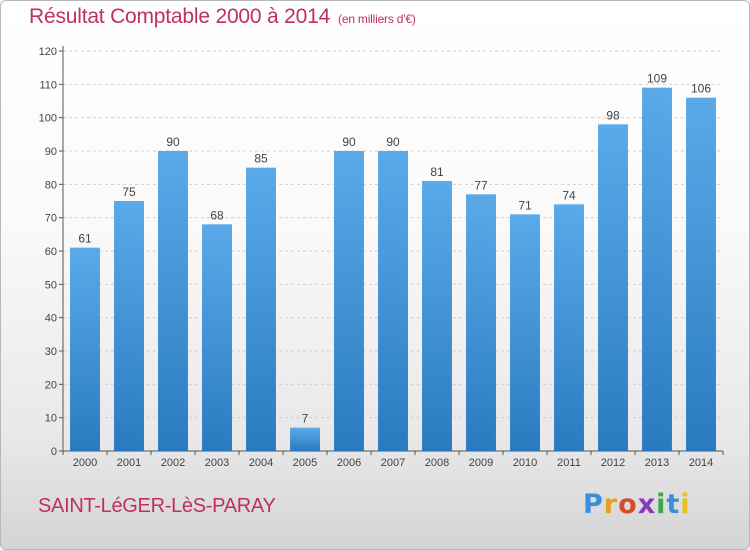 This screenshot has width=750, height=550. What do you see at coordinates (48, 52) in the screenshot?
I see `y-tick-label: 120` at bounding box center [48, 52].